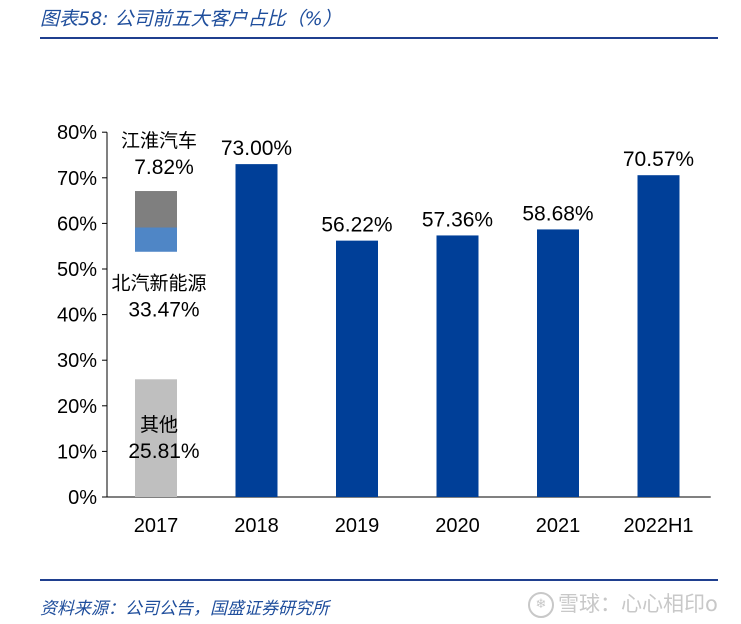 The image size is (741, 624). What do you see at coordinates (159, 141) in the screenshot?
I see `segment-name: 江淮汽车` at bounding box center [159, 141].